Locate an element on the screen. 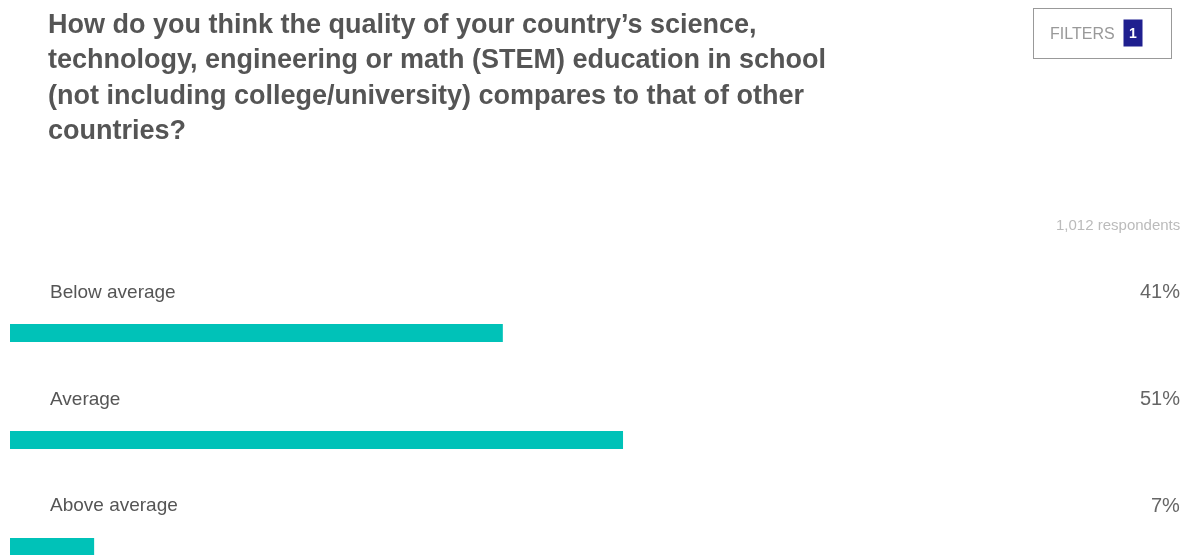  text: 1 is located at coordinates (1133, 33).